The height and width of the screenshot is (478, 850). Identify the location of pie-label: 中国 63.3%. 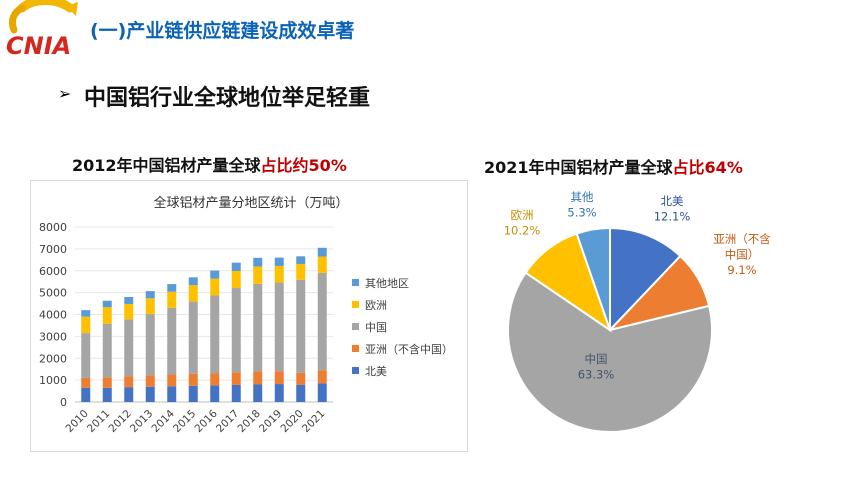
(596, 367).